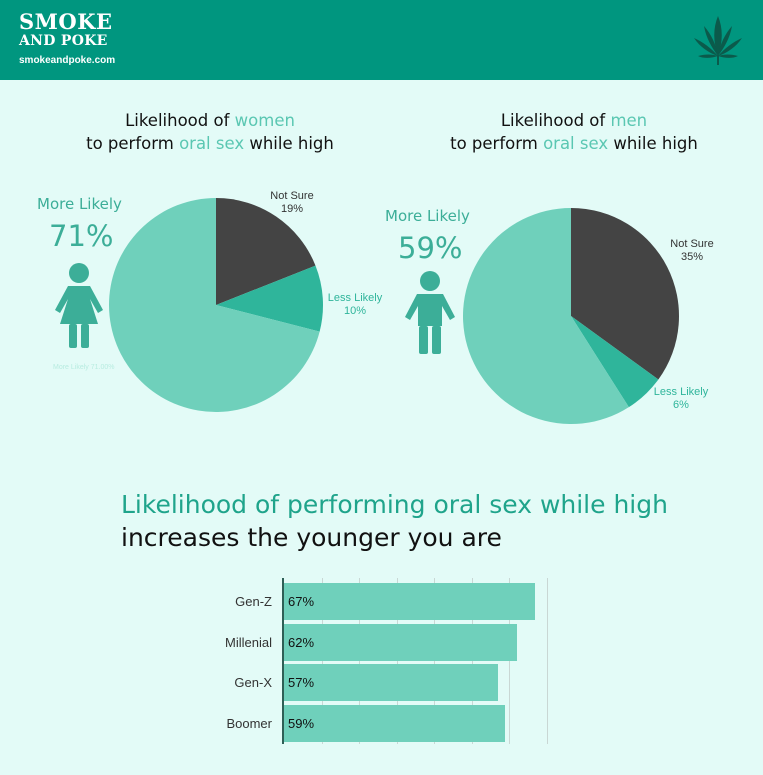  I want to click on men-not-sure-pct: 35%, so click(692, 257).